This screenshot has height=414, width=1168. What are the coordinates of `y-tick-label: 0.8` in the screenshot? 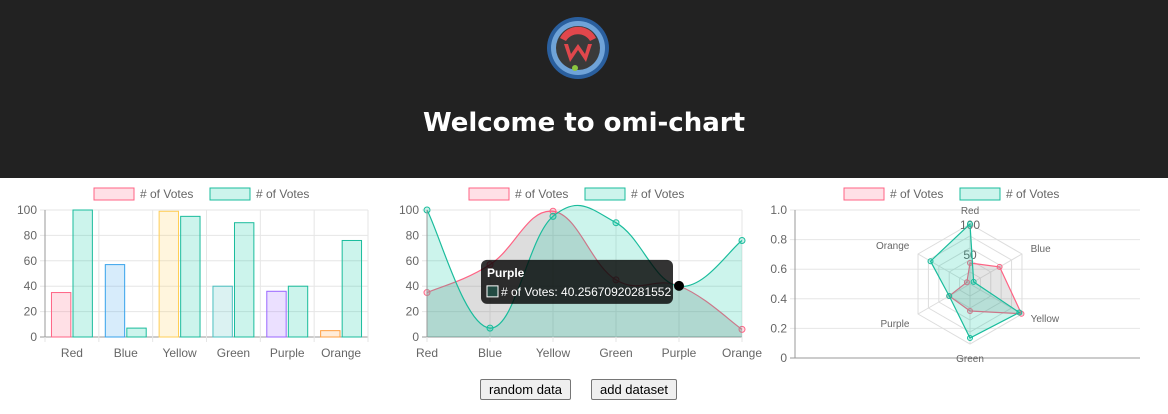 It's located at (778, 240).